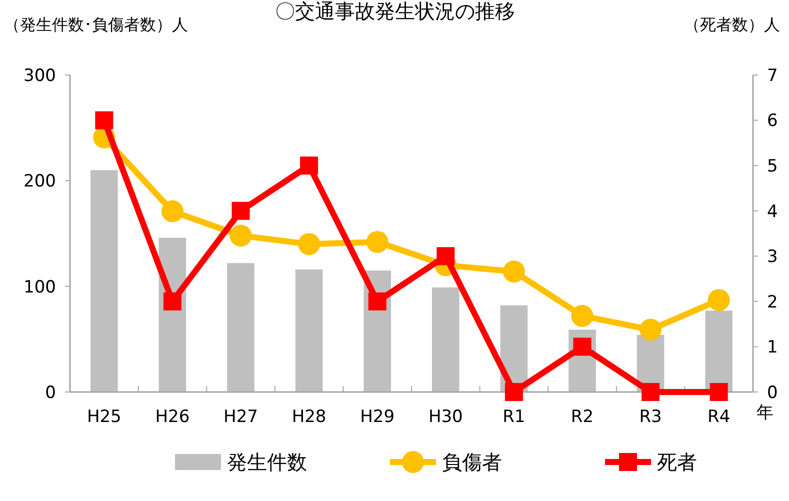 The width and height of the screenshot is (789, 501). Describe the element at coordinates (445, 417) in the screenshot. I see `x-tick-label: H30` at that location.